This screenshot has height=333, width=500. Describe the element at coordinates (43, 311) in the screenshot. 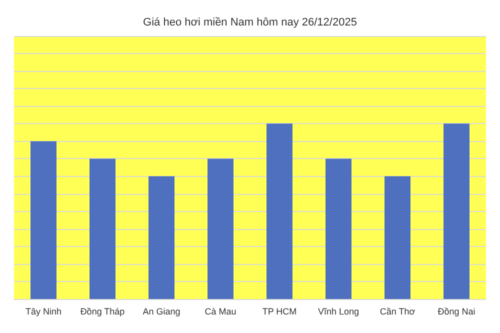

I see `x-tick-label: Tây Ninh` at that location.